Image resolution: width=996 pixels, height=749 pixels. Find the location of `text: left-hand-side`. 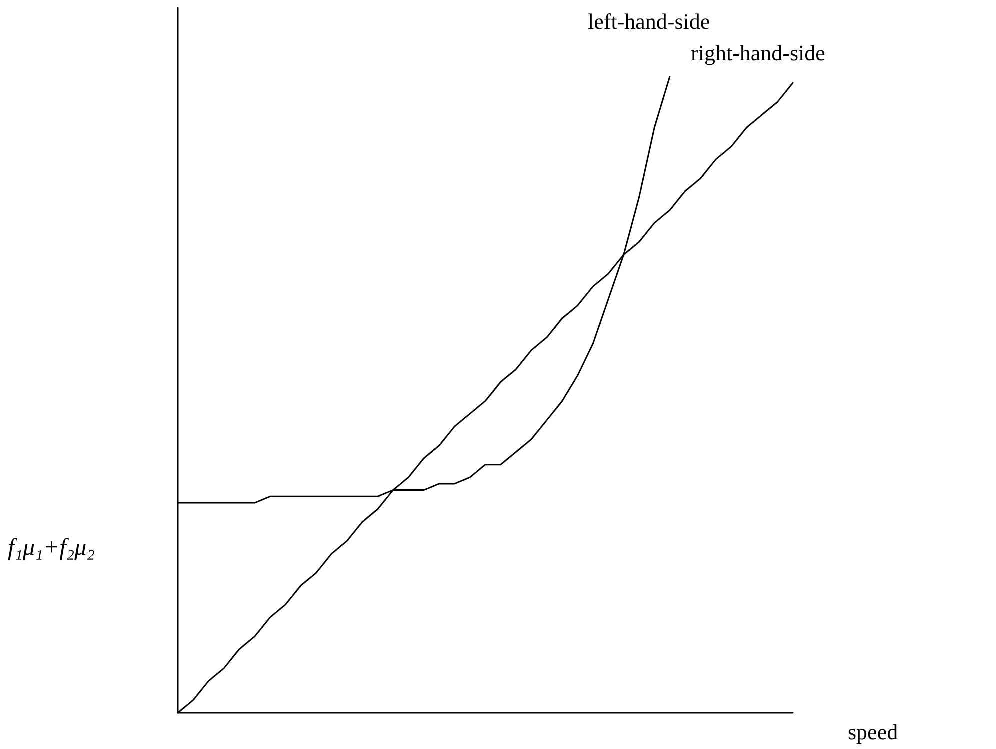

text: left-hand-side is located at coordinates (649, 21).